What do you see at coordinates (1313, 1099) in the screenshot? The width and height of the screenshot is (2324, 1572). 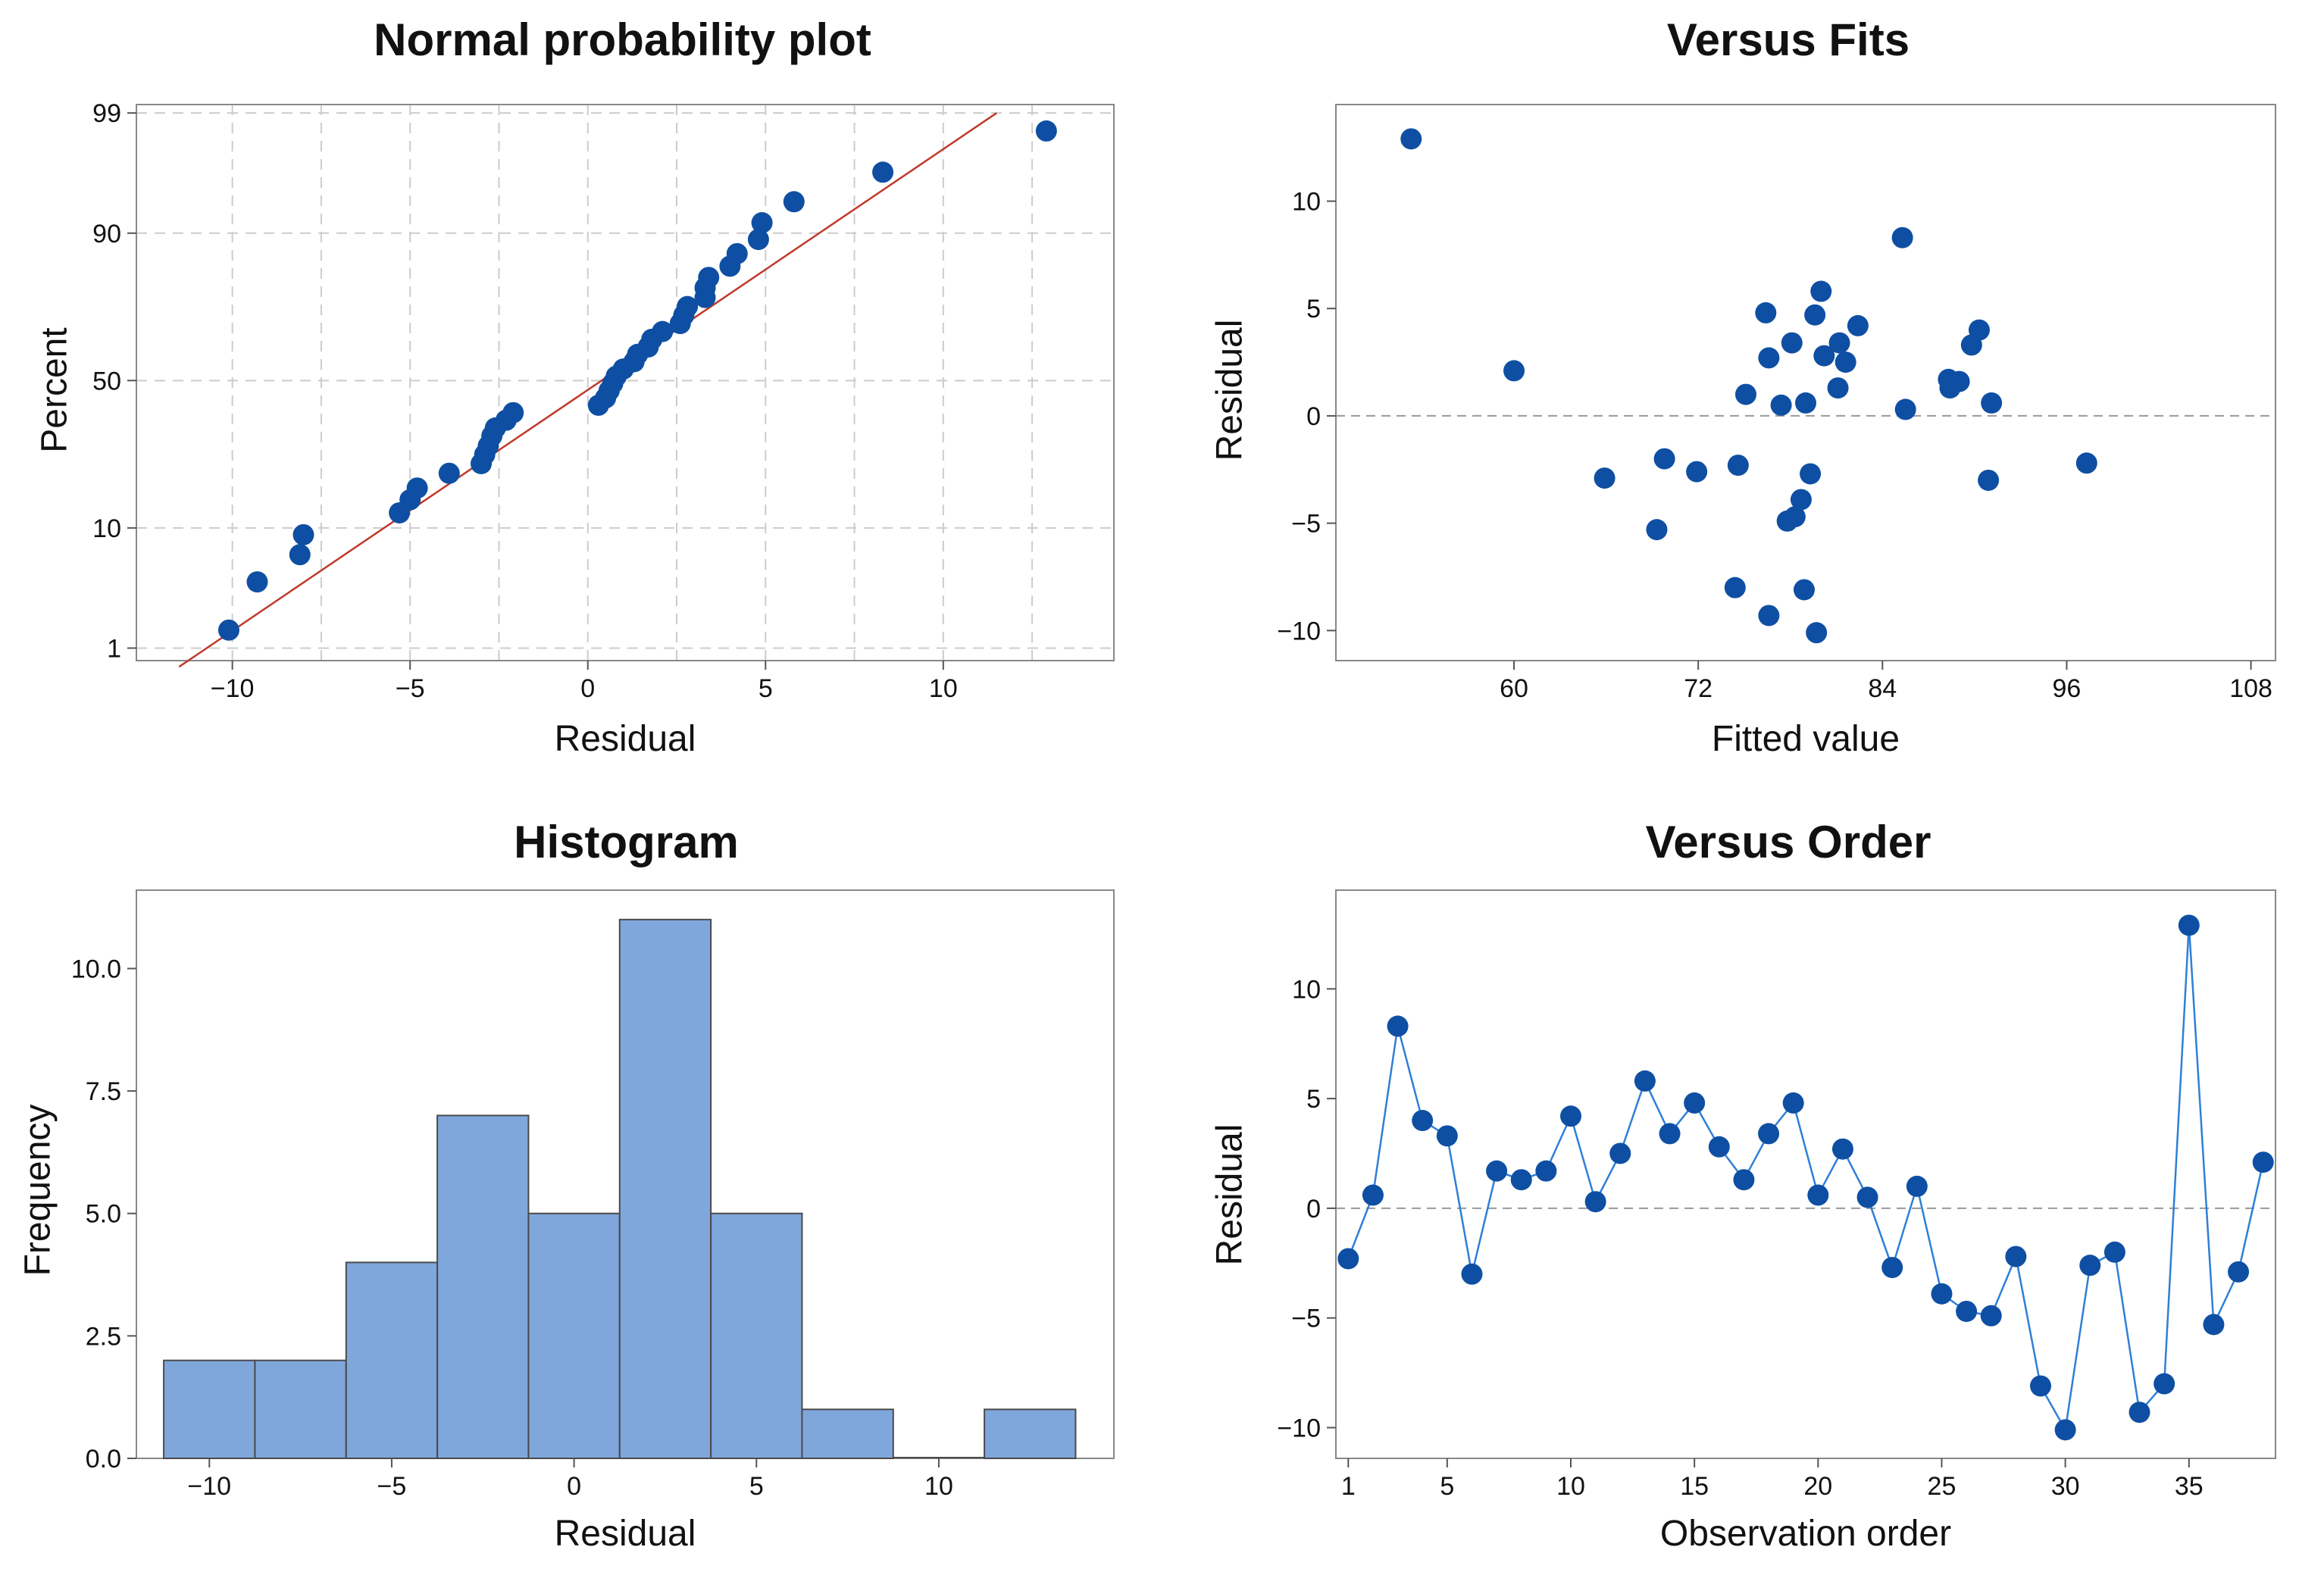 I see `order-y-tick-label: 5` at bounding box center [1313, 1099].